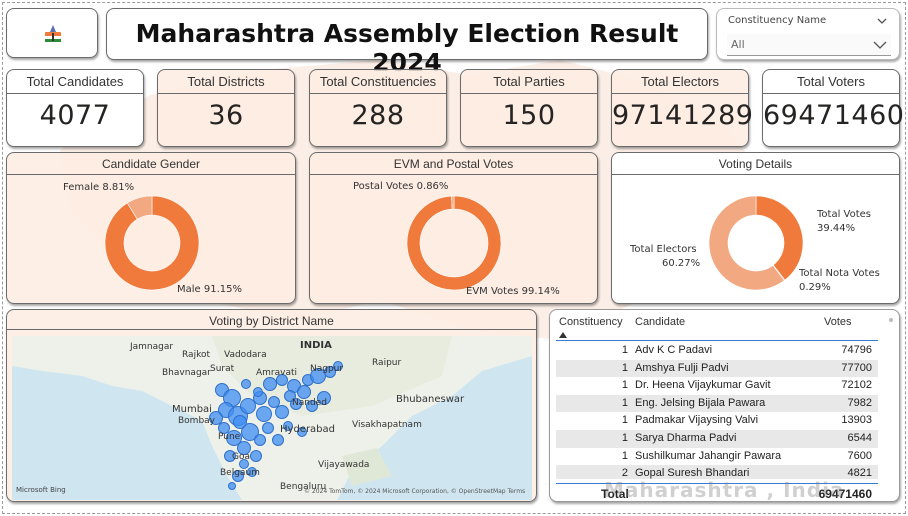 The image size is (908, 516). What do you see at coordinates (139, 207) in the screenshot?
I see `donut-slice-female` at bounding box center [139, 207].